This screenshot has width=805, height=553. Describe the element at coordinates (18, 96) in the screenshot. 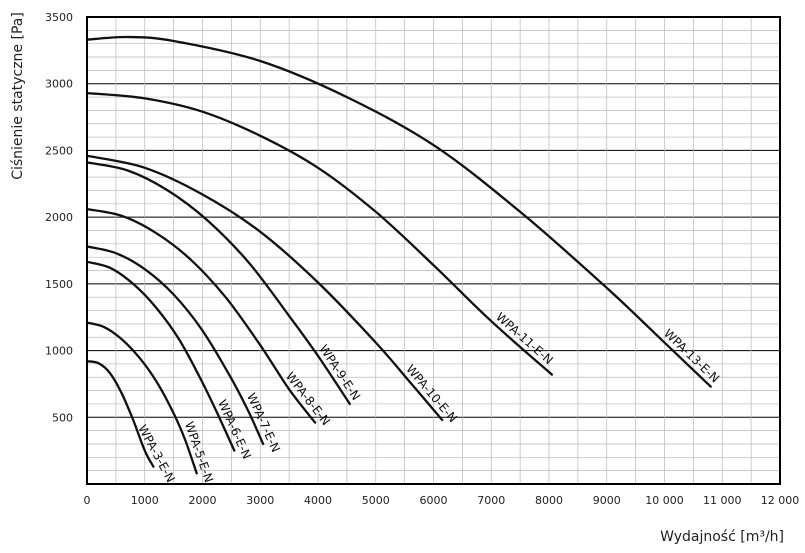

I see `y-axis-title: Ciśnienie statyczne [Pa]` at that location.